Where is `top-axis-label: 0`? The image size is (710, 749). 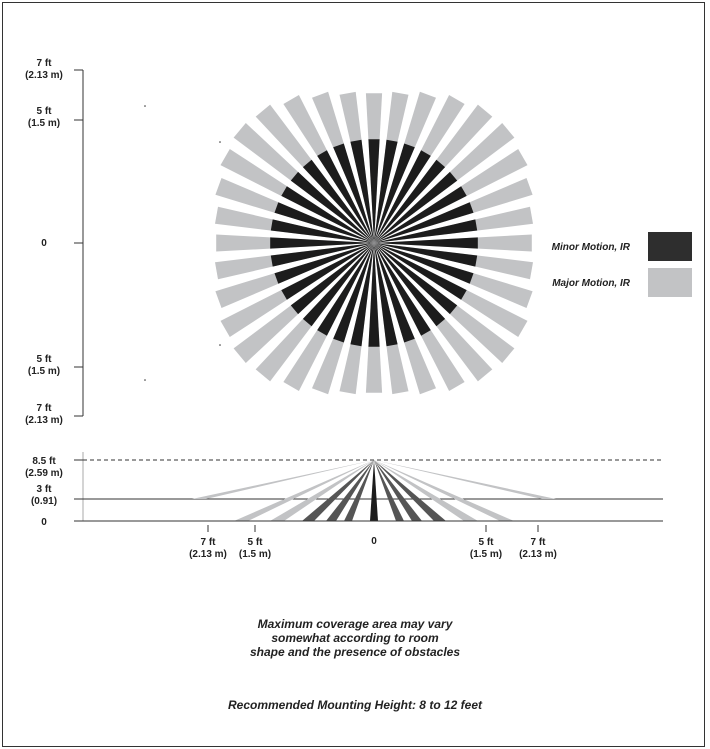 top-axis-label: 0 is located at coordinates (44, 243).